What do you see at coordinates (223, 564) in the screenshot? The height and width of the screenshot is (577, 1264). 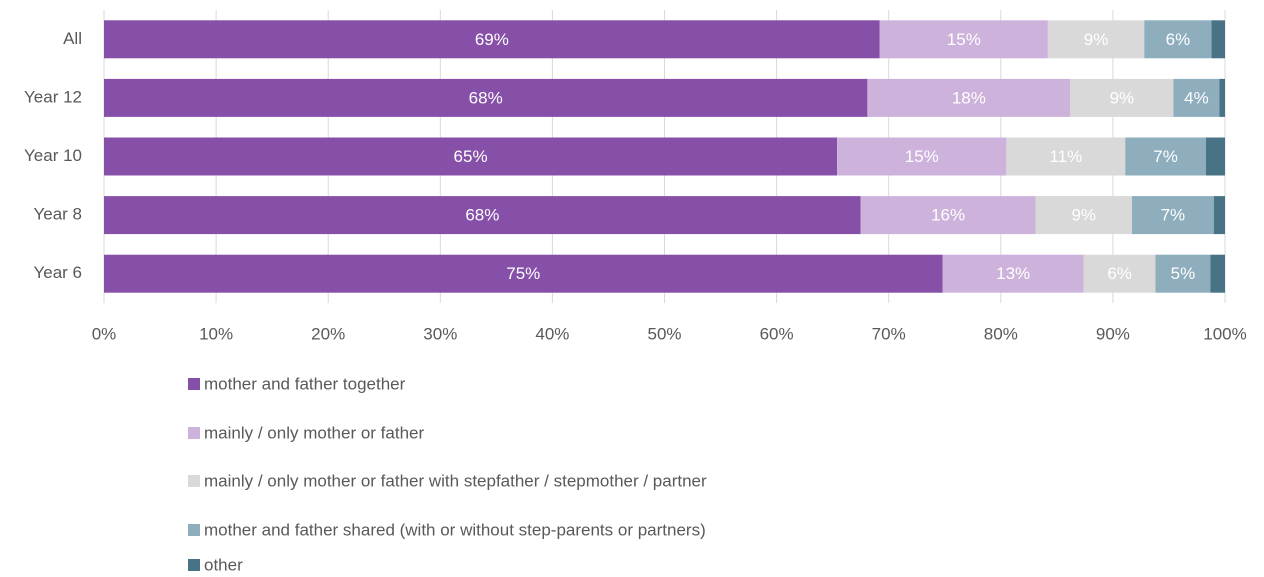 I see `legend-label: other` at bounding box center [223, 564].